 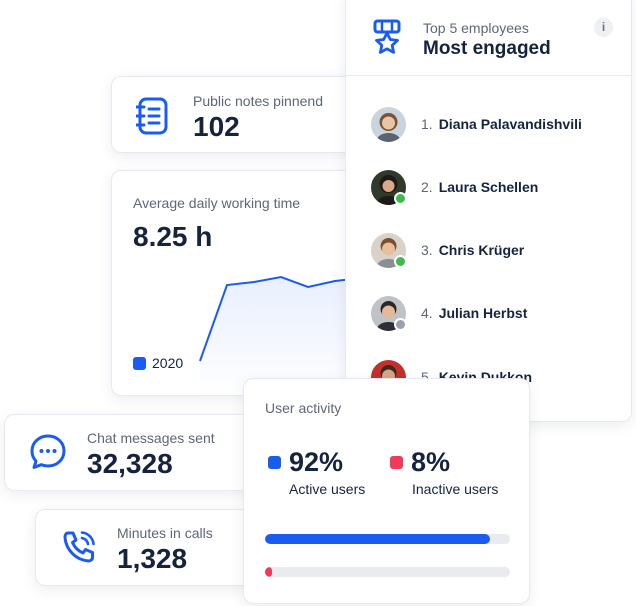 I want to click on employee-rank: 5., so click(x=427, y=377).